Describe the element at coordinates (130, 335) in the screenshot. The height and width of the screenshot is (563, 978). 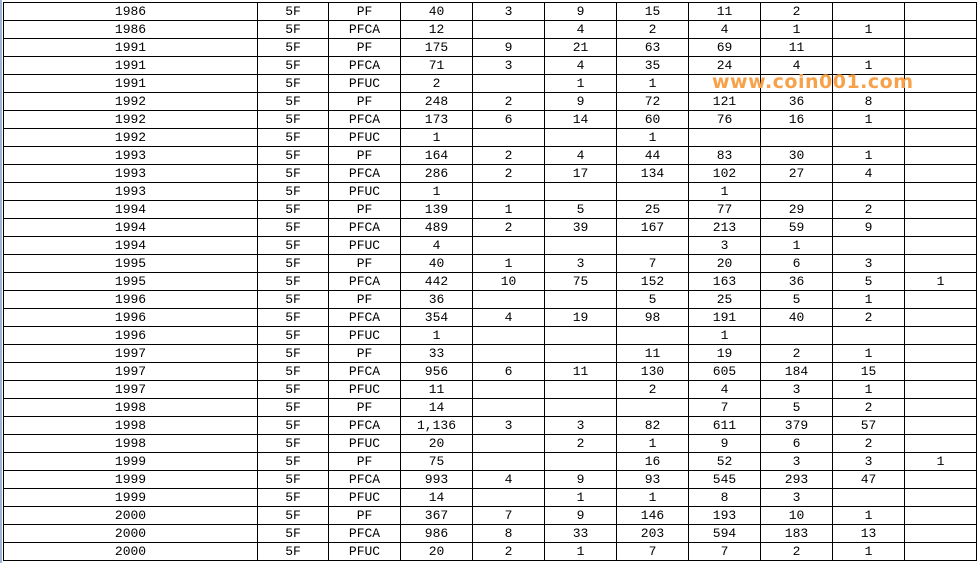
I see `cell-year: 1996` at that location.